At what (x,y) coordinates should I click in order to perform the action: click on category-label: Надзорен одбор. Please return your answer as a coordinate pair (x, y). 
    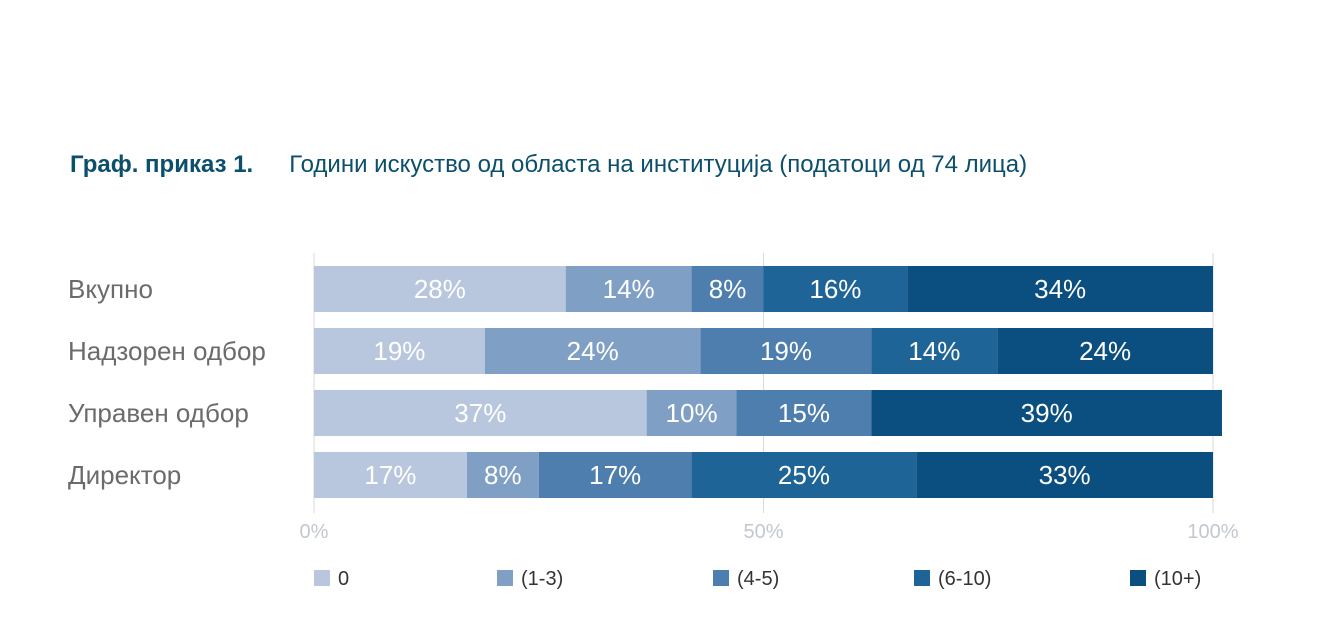
    Looking at the image, I should click on (167, 351).